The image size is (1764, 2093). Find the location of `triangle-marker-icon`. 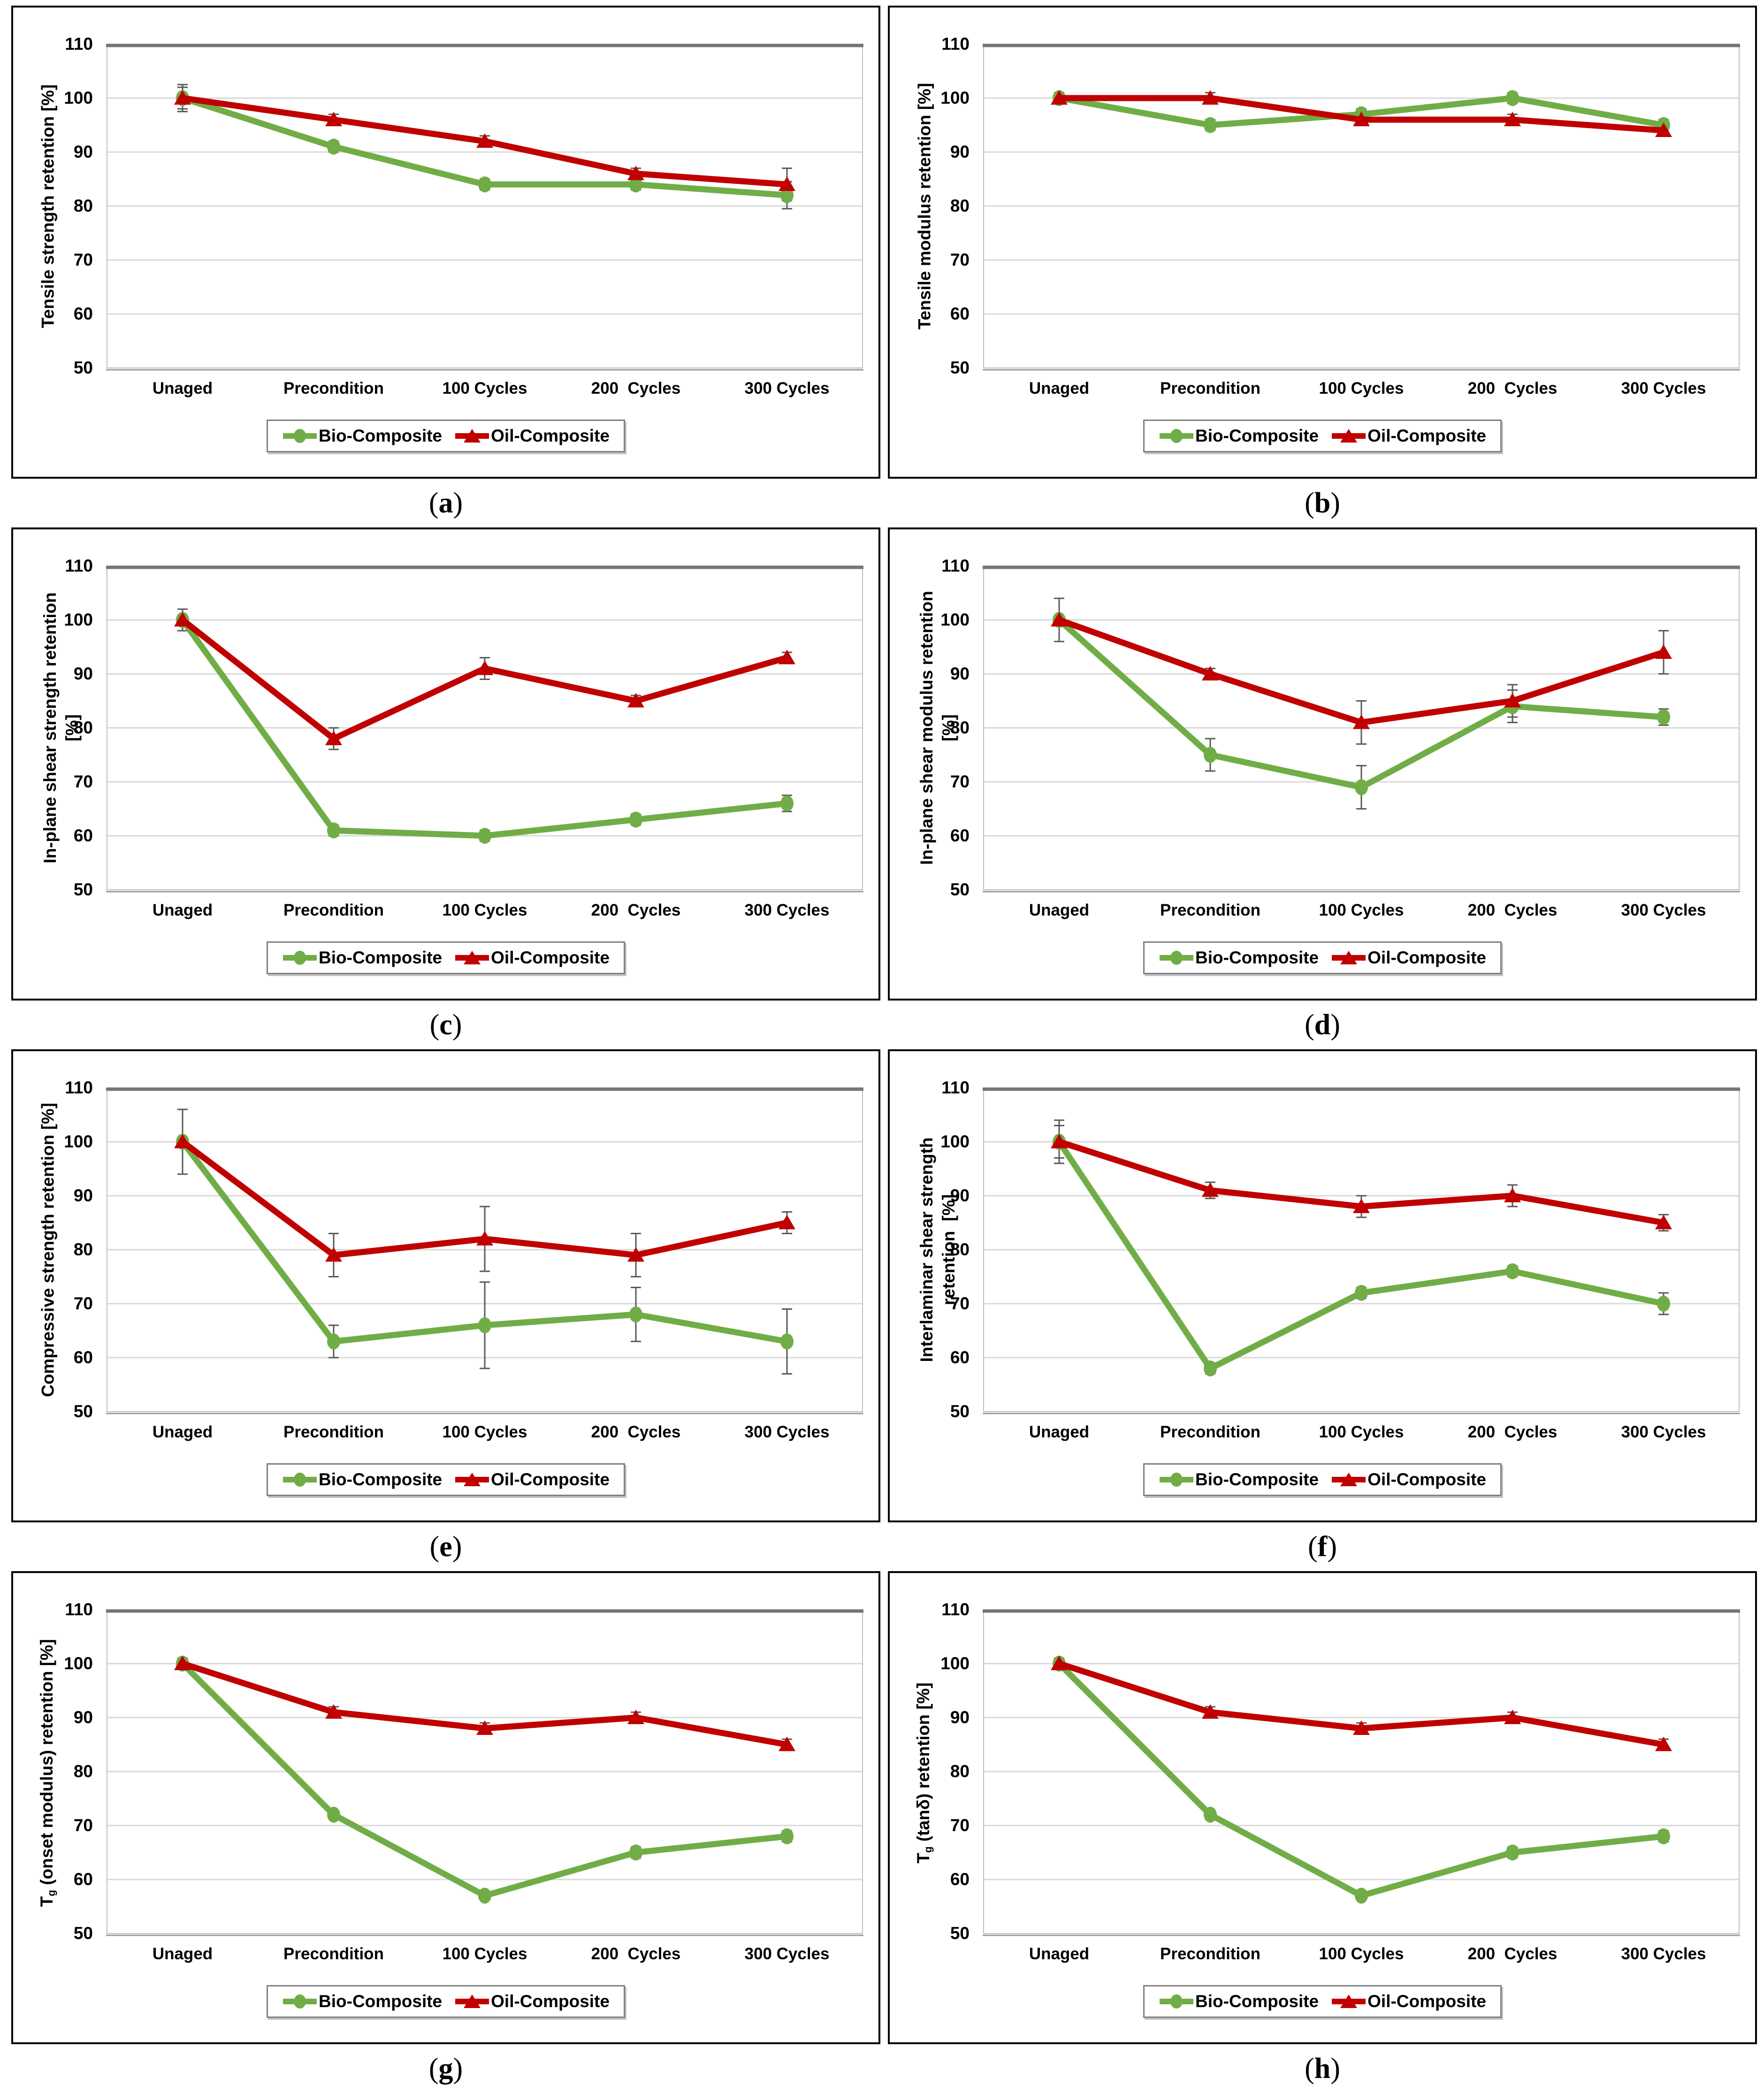

triangle-marker-icon is located at coordinates (472, 1479).